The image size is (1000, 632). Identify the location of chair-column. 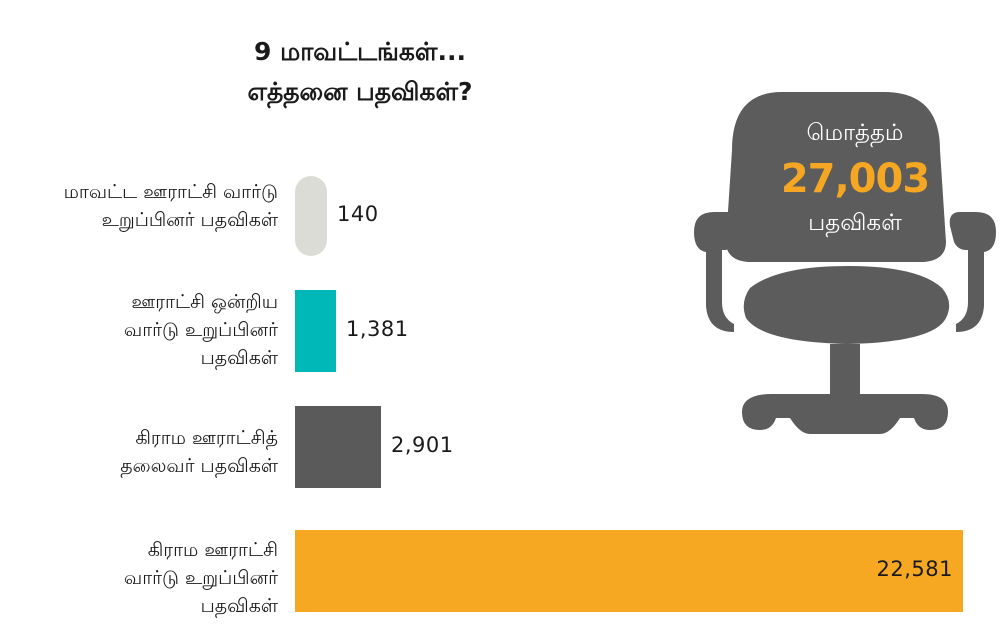
(845, 372).